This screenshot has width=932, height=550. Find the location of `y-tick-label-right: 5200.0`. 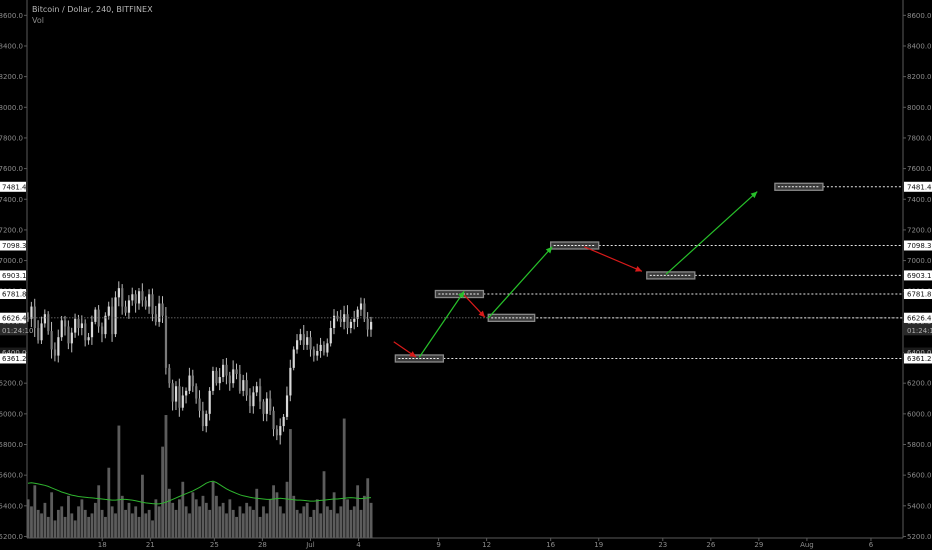

y-tick-label-right: 5200.0 is located at coordinates (919, 537).